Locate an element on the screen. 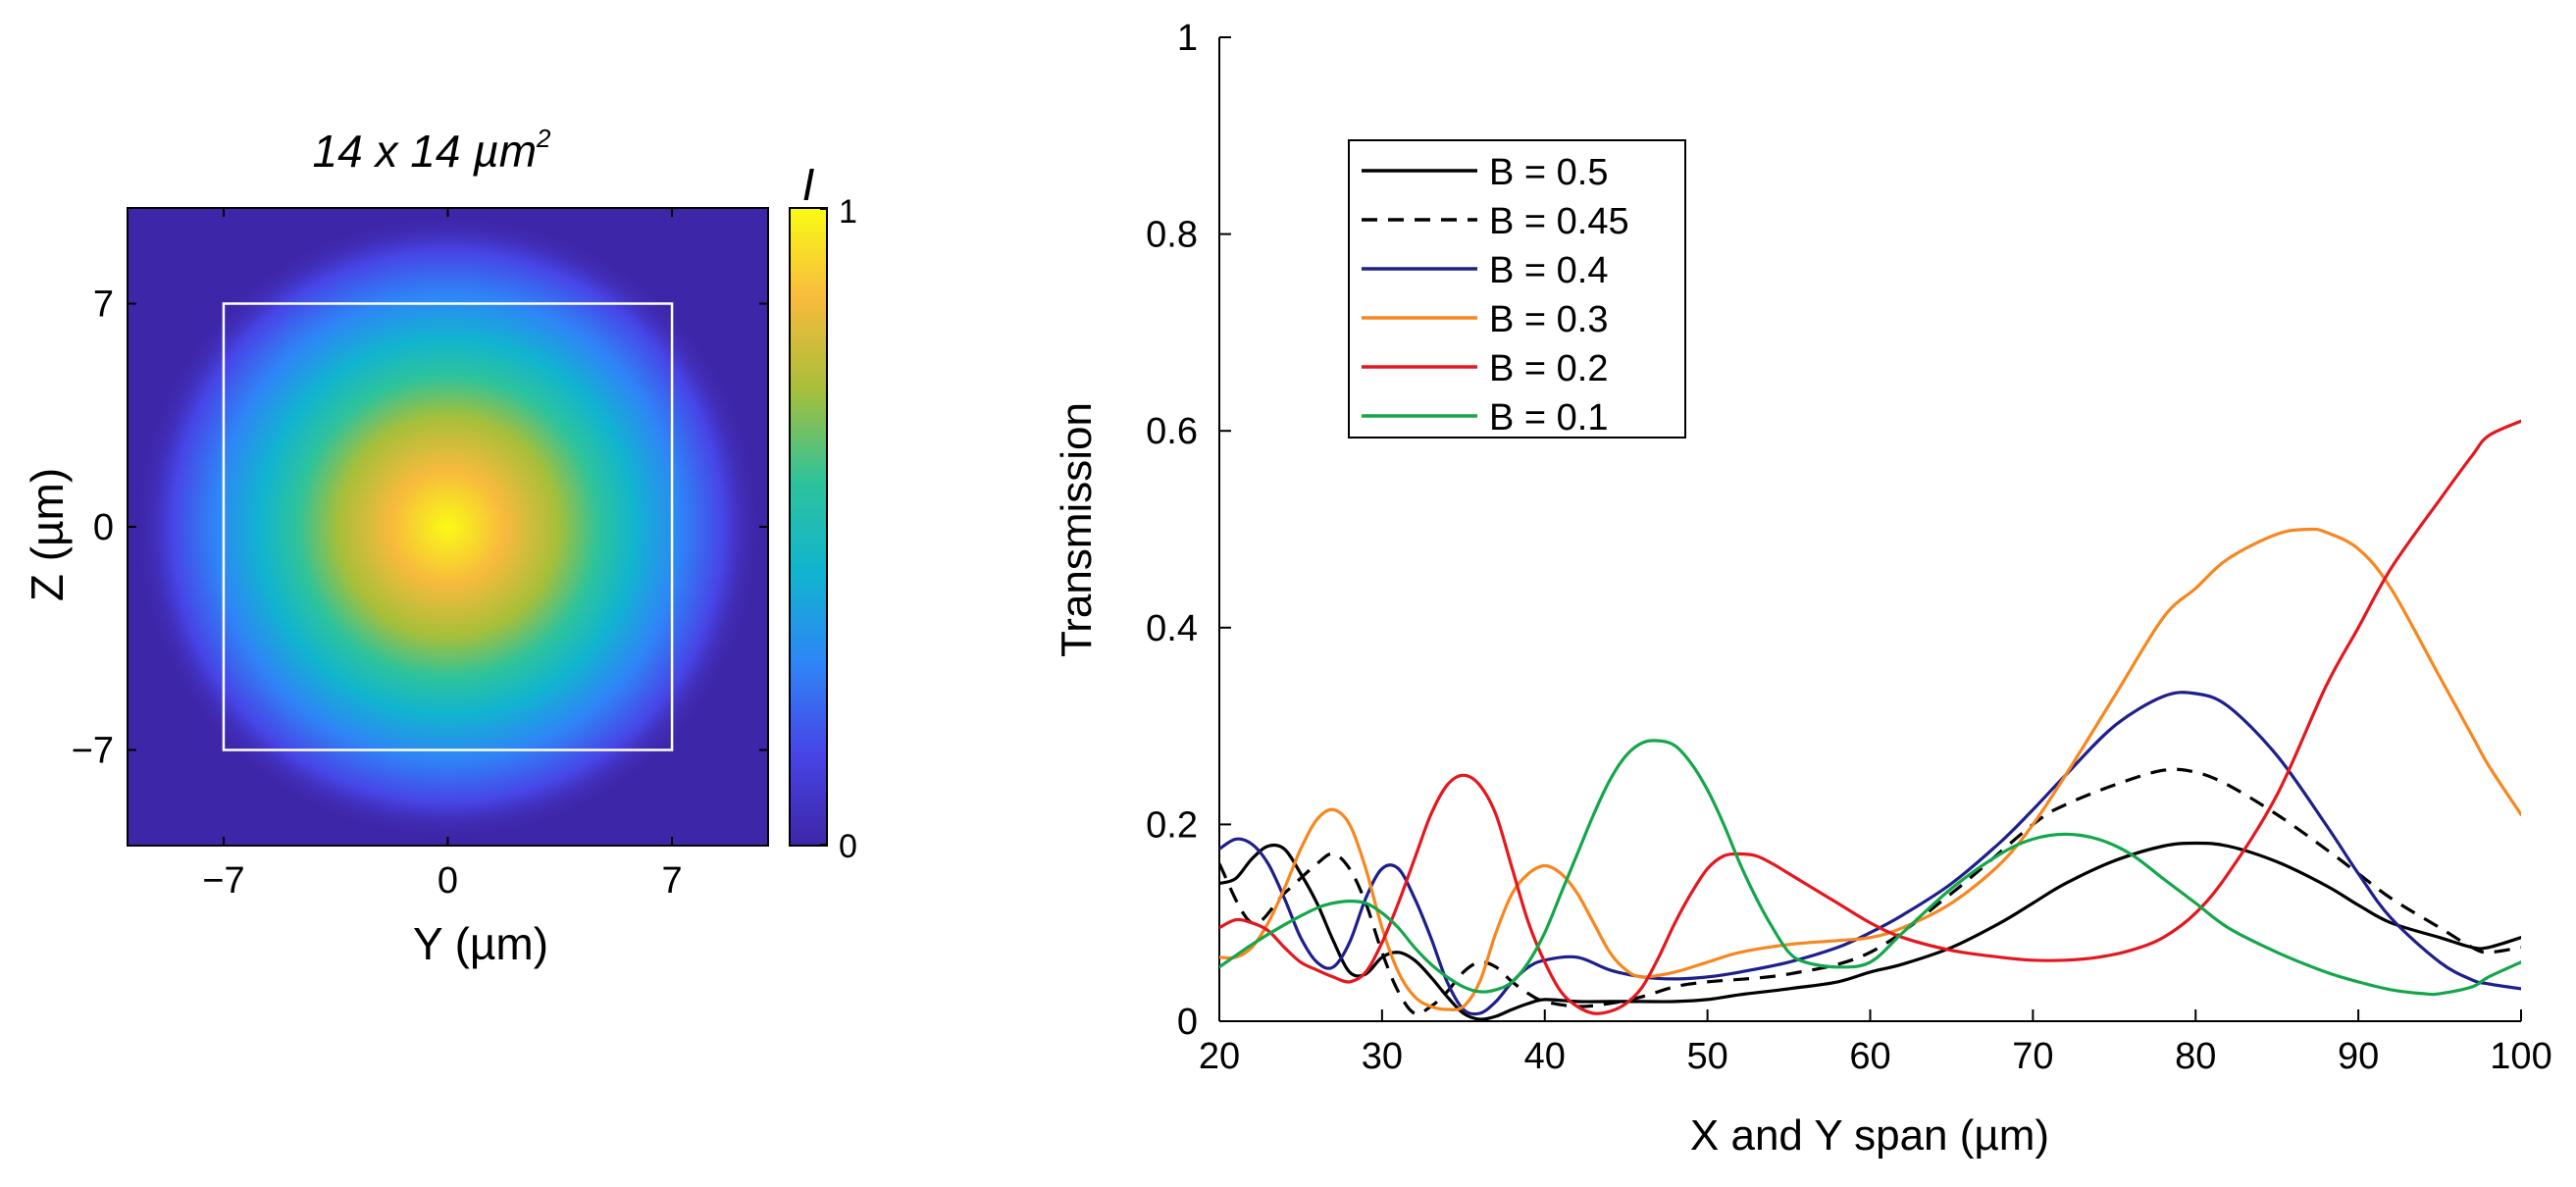 The image size is (2576, 1187). beam-intensity-spot is located at coordinates (447, 527).